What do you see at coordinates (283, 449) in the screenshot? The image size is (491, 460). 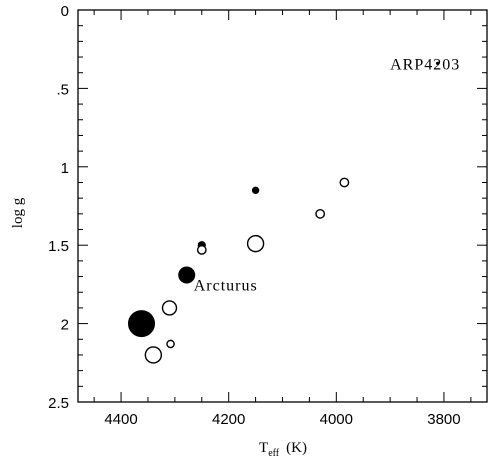 I see `x-axis-label: Teff (K)` at bounding box center [283, 449].